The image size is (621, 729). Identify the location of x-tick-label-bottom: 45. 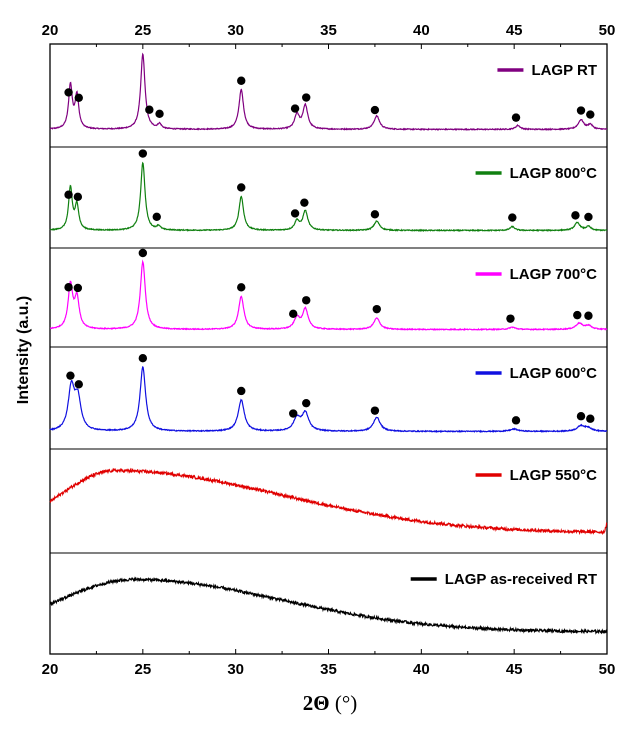
(514, 669).